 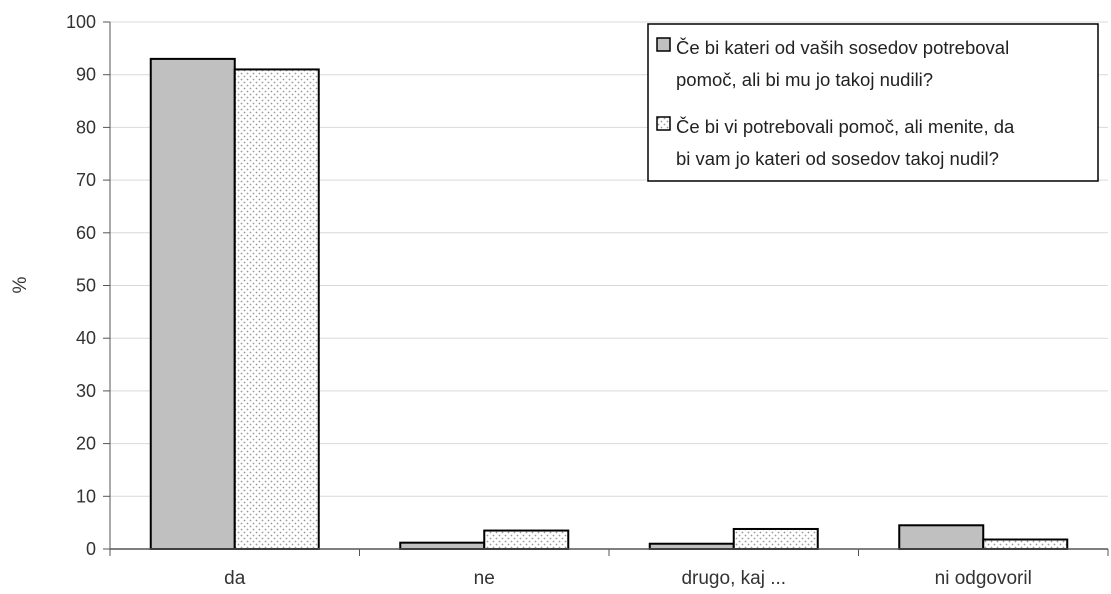 What do you see at coordinates (86, 127) in the screenshot?
I see `y-tick-label: 80` at bounding box center [86, 127].